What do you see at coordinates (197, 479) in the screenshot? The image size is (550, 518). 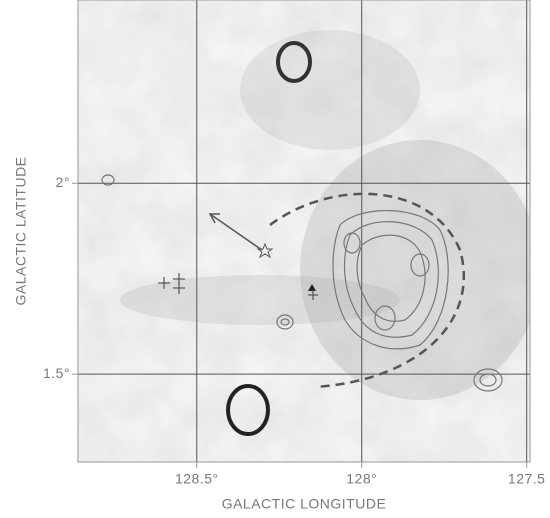 I see `x-tick-label: 128.5°` at bounding box center [197, 479].